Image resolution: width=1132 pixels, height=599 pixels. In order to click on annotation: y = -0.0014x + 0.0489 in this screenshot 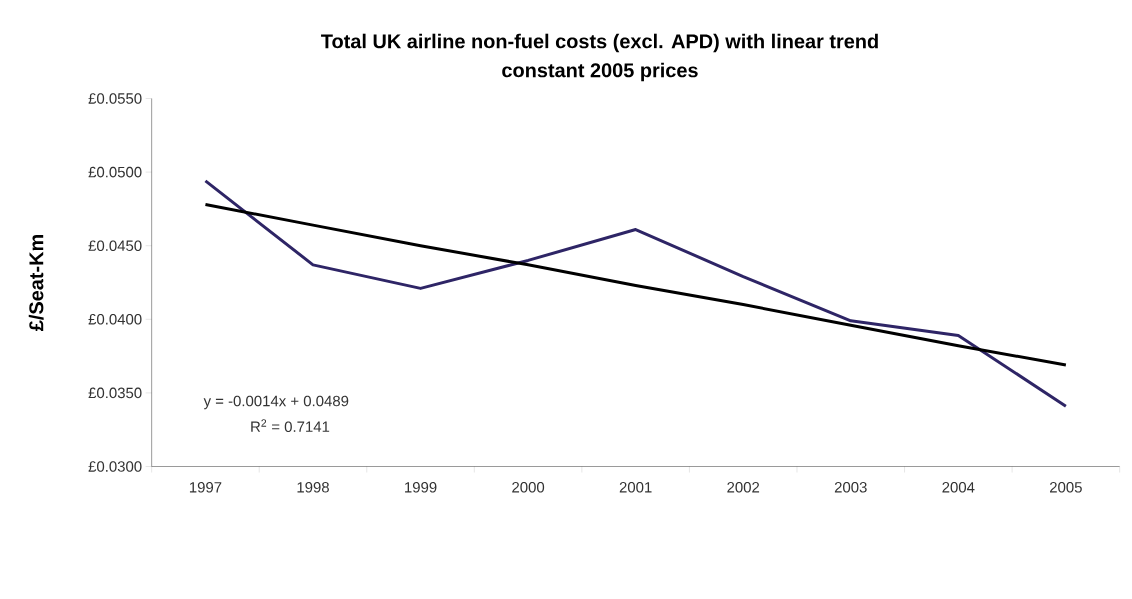, I will do `click(276, 402)`.